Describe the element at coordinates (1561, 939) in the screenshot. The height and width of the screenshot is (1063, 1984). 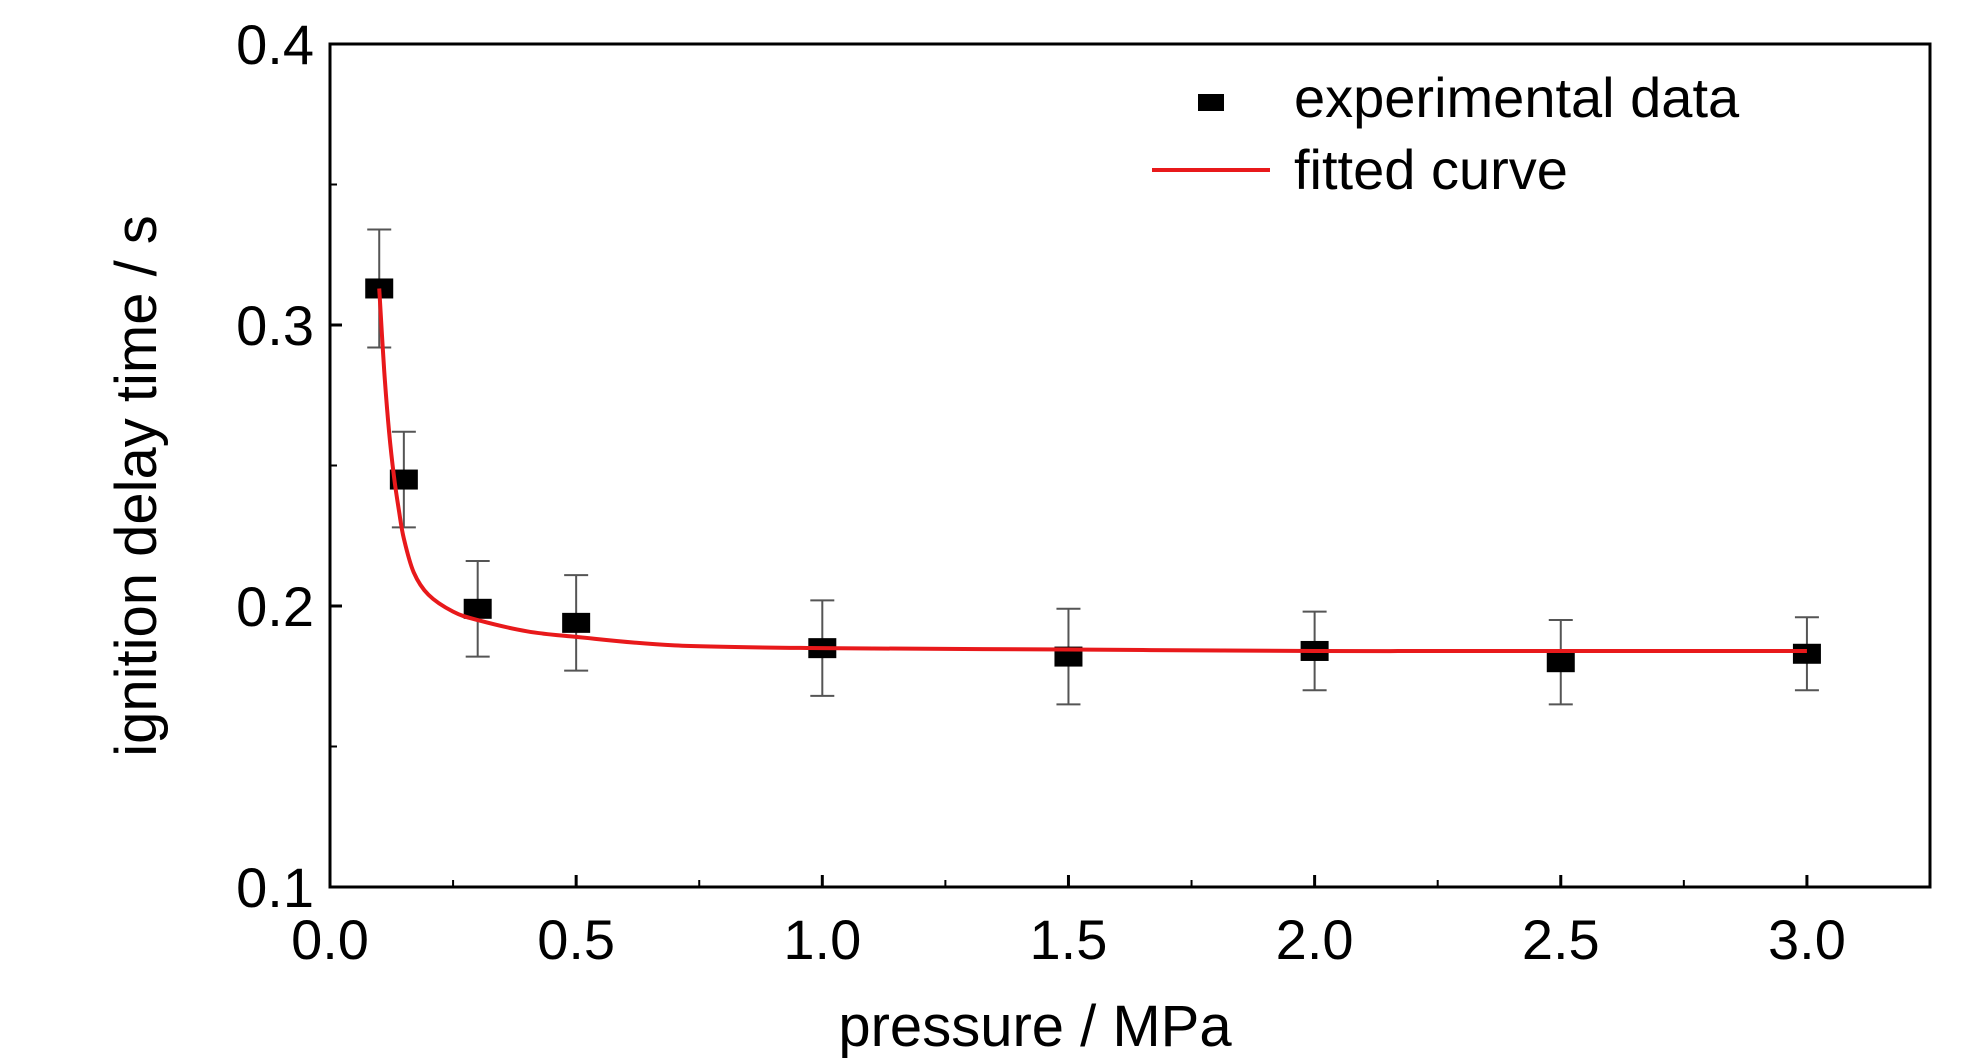
I see `x-tick-label: 2.5` at that location.